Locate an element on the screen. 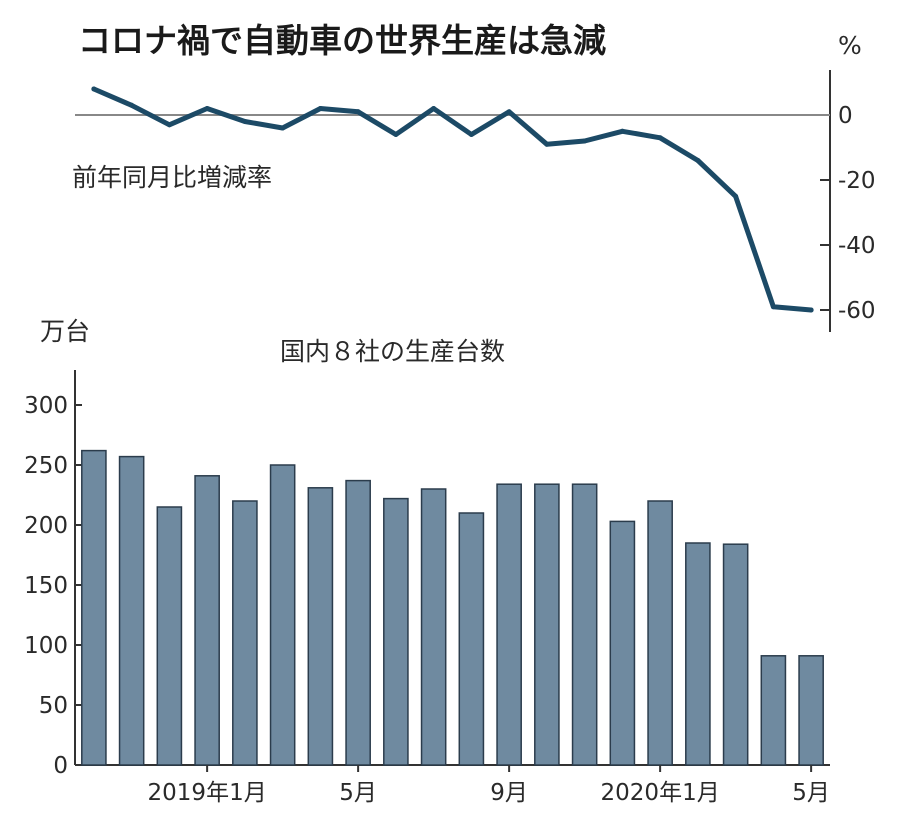  line-series-label: 前年同月比増減率 is located at coordinates (172, 177).